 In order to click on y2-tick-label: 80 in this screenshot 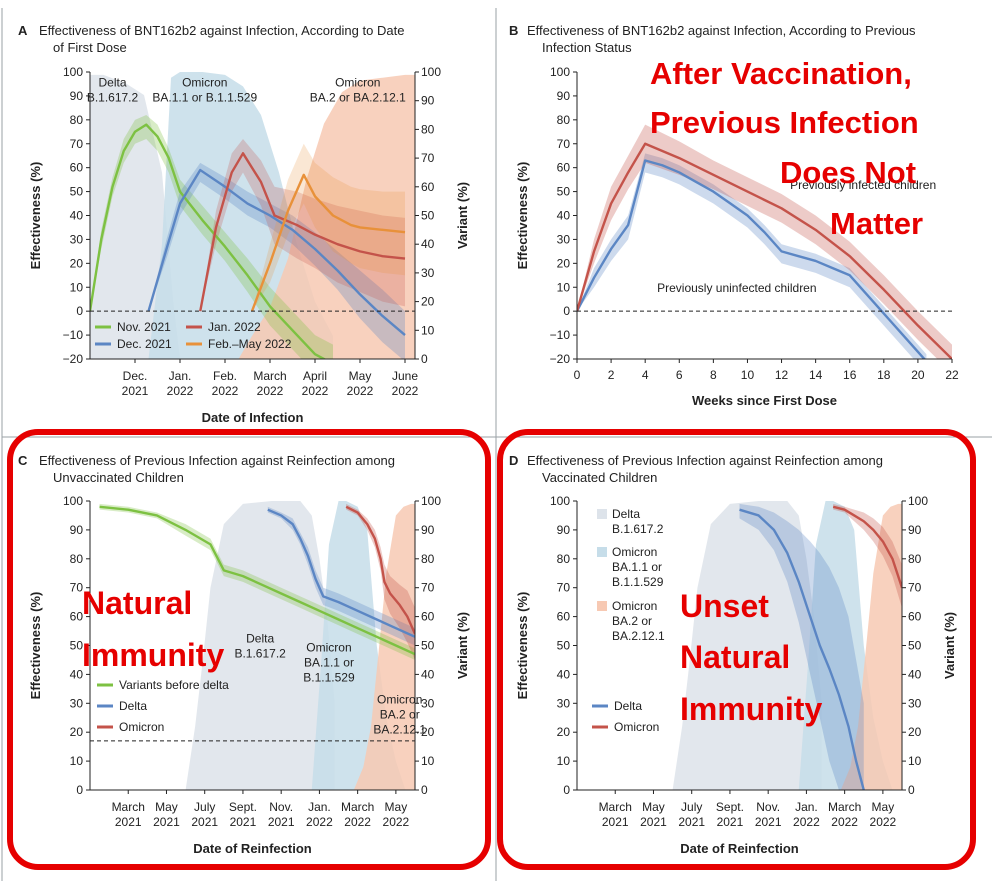, I will do `click(428, 559)`.